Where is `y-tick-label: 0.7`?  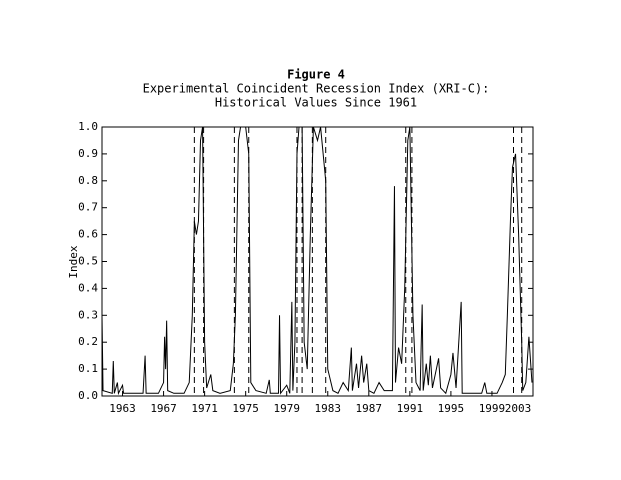
y-tick-label: 0.7 is located at coordinates (88, 207).